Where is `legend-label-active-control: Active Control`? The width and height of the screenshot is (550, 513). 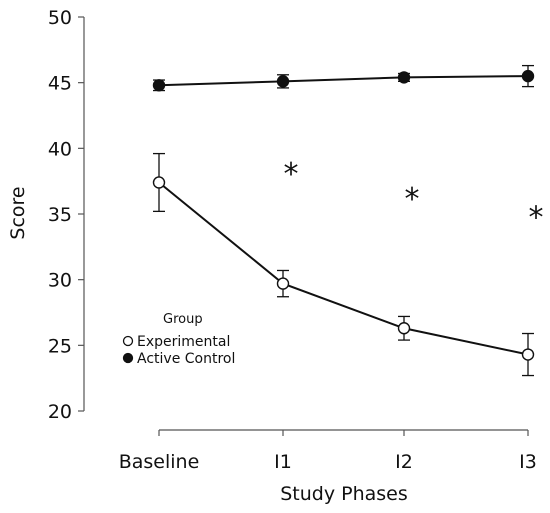
legend-label-active-control: Active Control is located at coordinates (186, 359).